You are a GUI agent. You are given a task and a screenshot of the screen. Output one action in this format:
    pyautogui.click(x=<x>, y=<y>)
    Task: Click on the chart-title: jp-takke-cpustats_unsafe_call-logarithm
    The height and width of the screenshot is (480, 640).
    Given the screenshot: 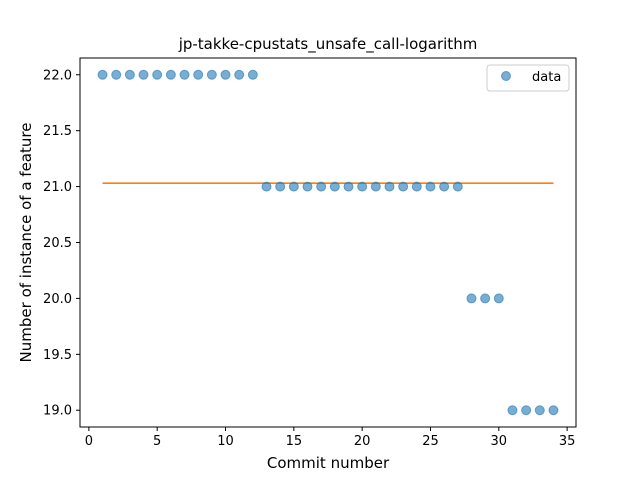 What is the action you would take?
    pyautogui.click(x=328, y=44)
    